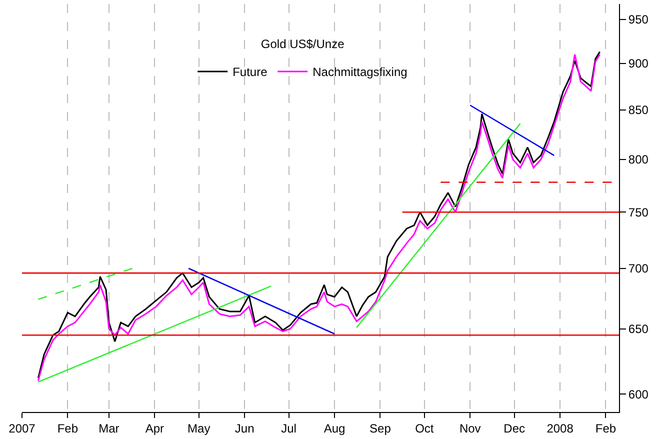 This screenshot has height=439, width=669. I want to click on y-tick-label: 850, so click(638, 110).